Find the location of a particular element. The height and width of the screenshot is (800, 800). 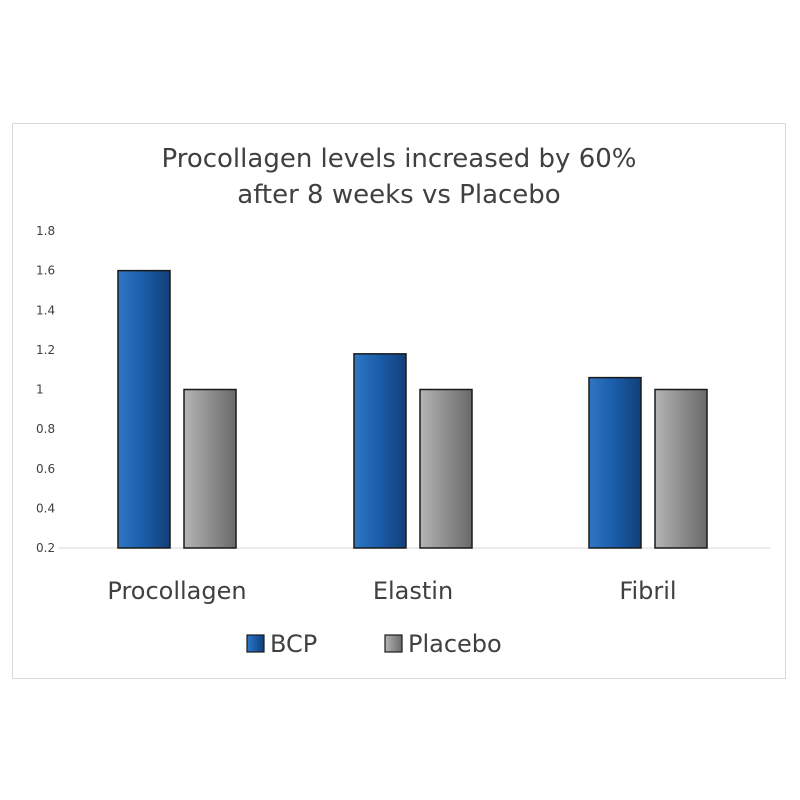

y-tick-label: 1.4 is located at coordinates (45, 310).